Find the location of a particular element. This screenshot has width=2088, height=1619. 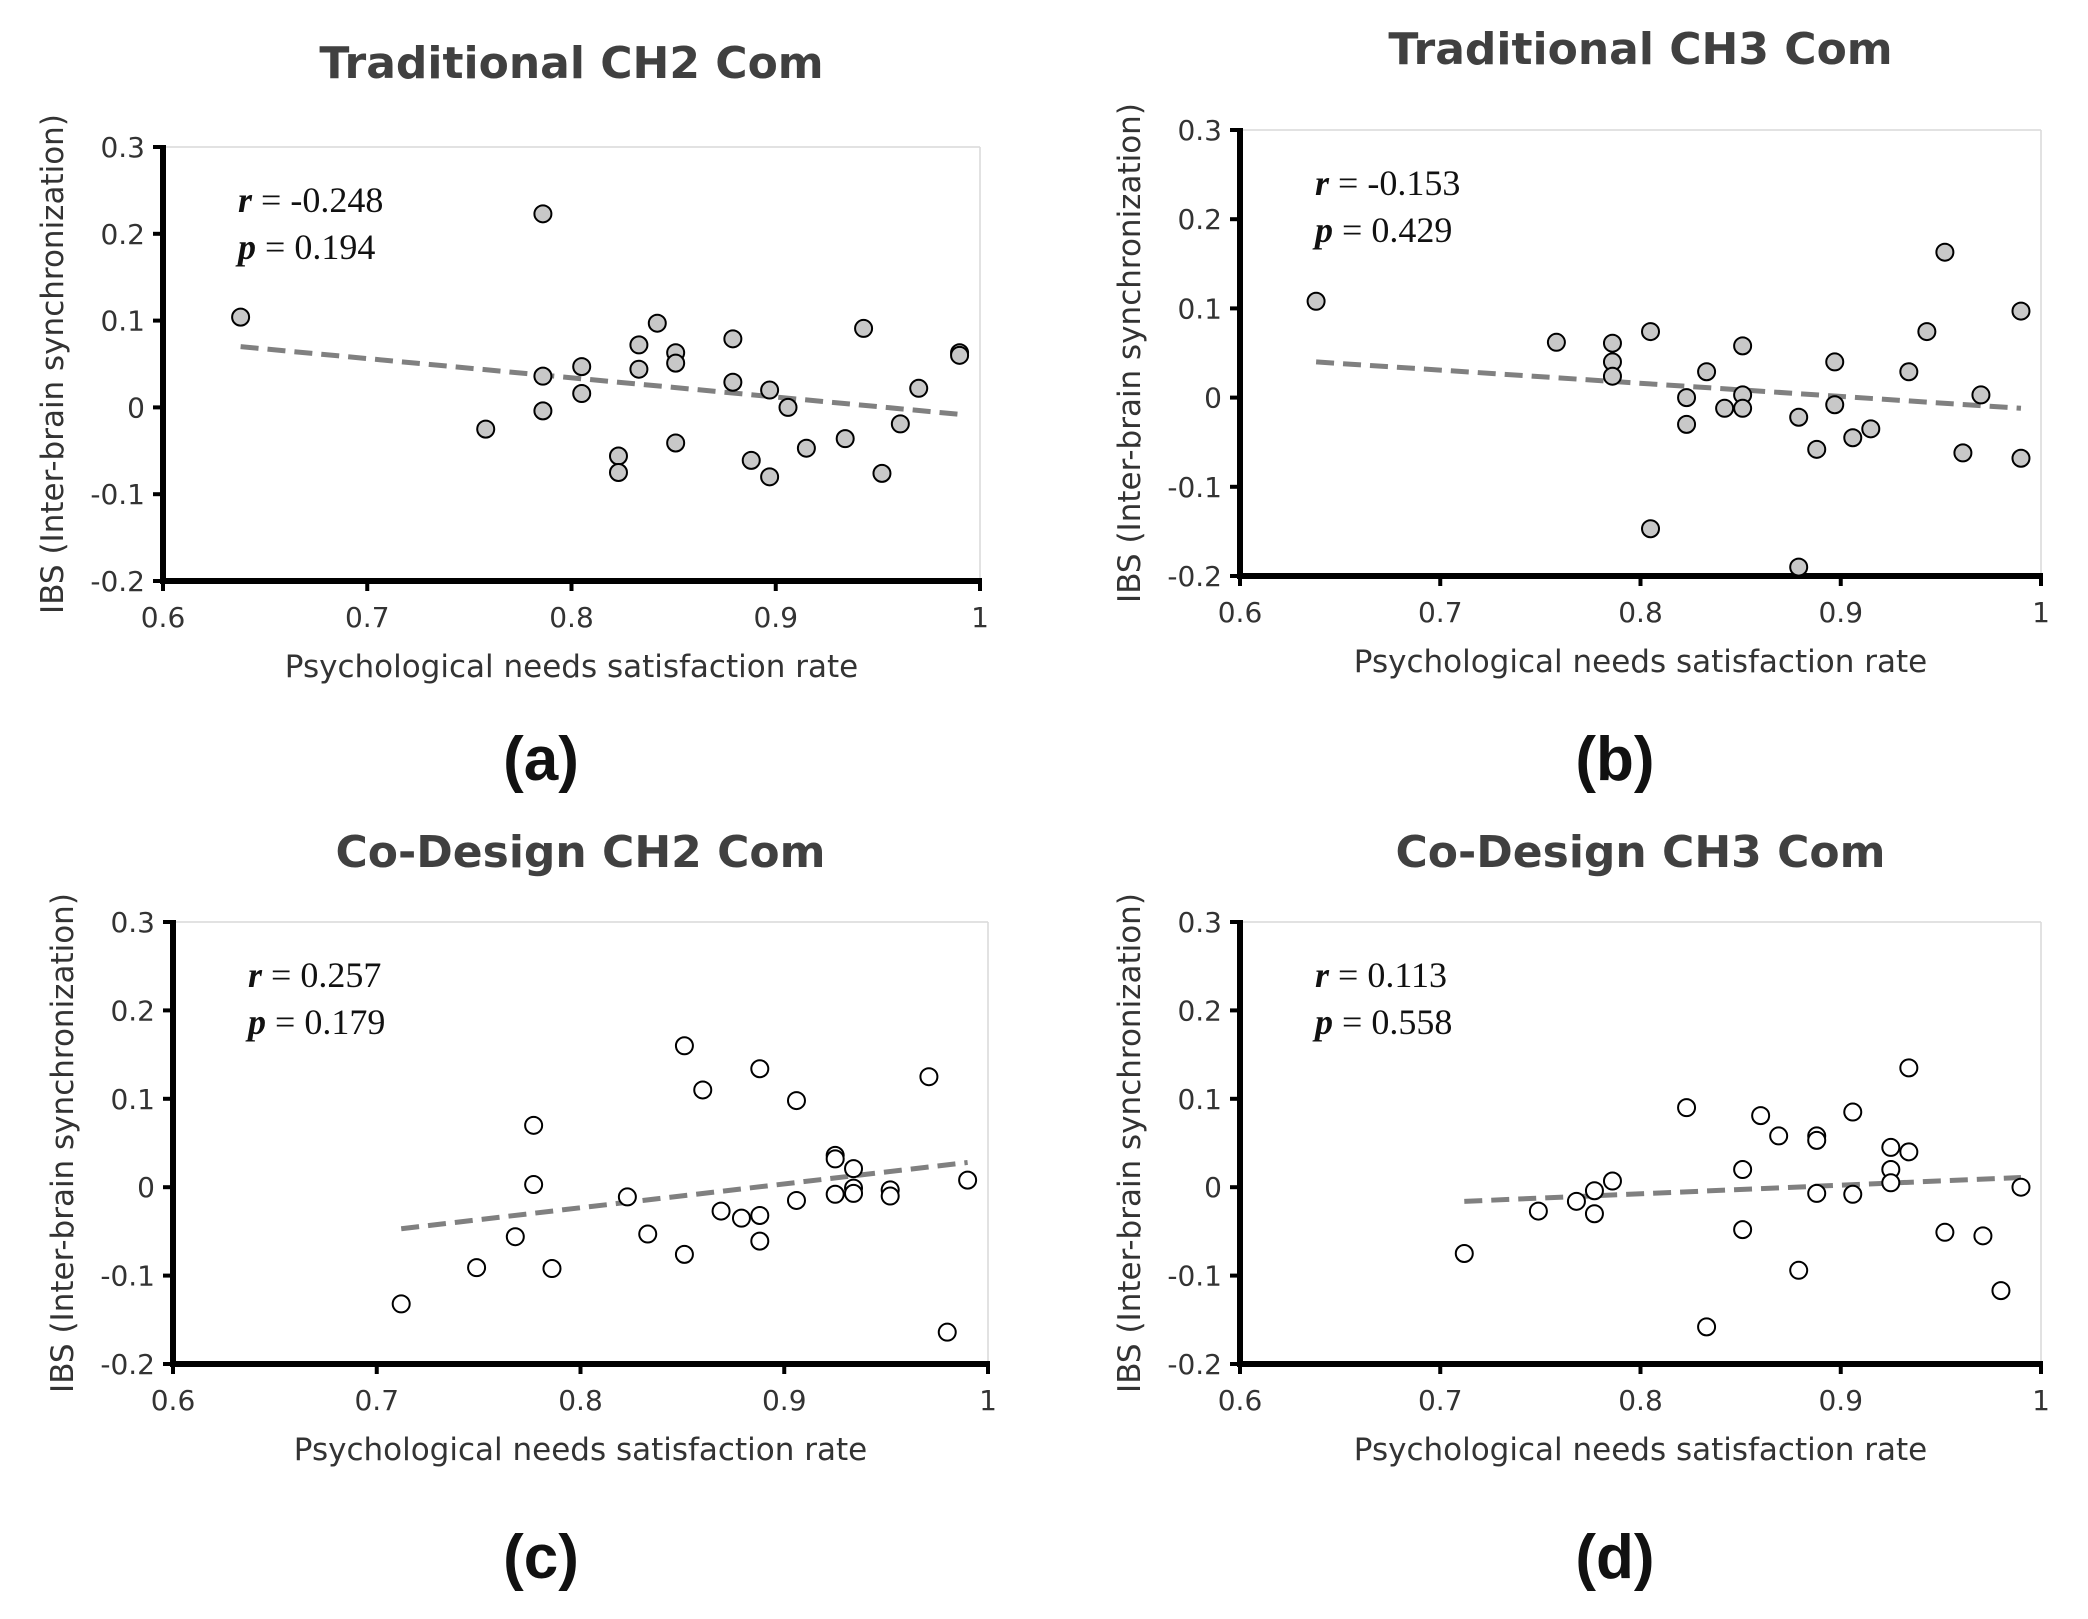

stat-p-equals: = is located at coordinates (275, 247).